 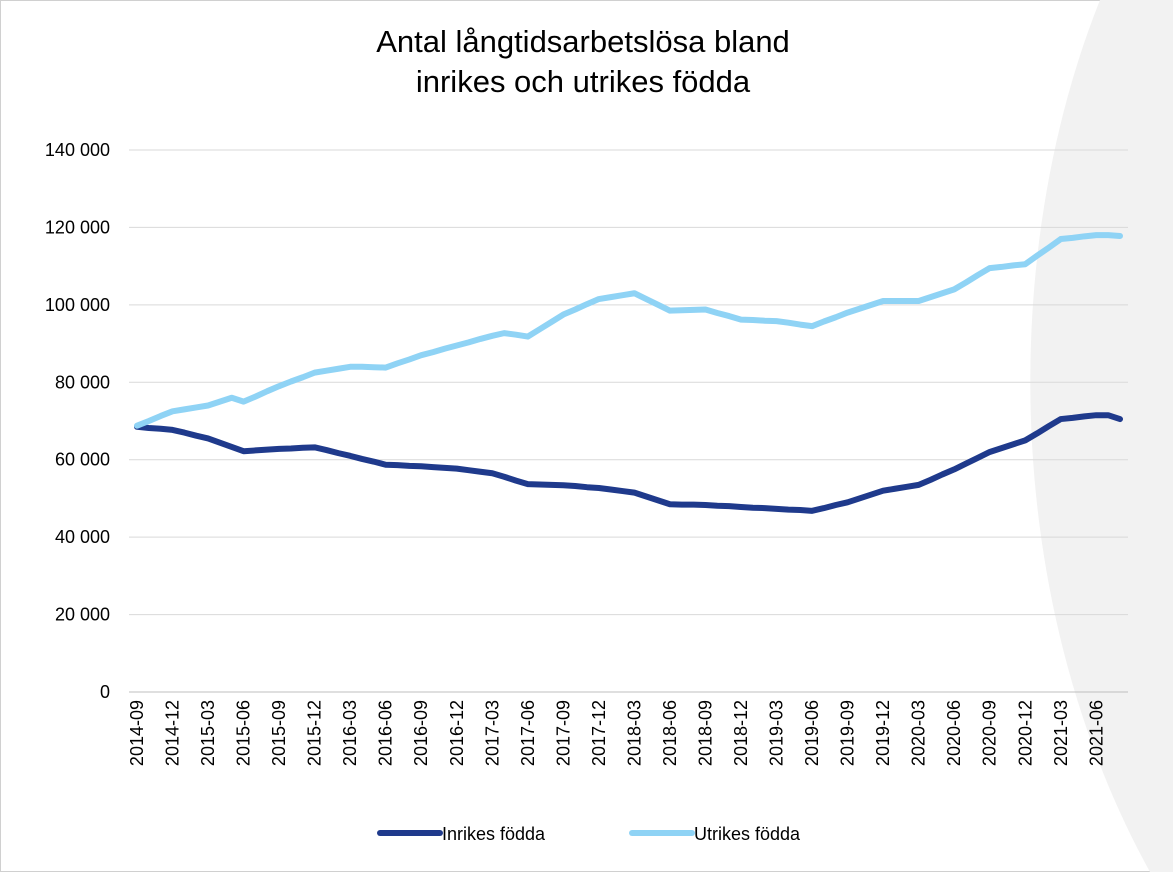 I want to click on x-tick-label: 2019-12, so click(x=883, y=733).